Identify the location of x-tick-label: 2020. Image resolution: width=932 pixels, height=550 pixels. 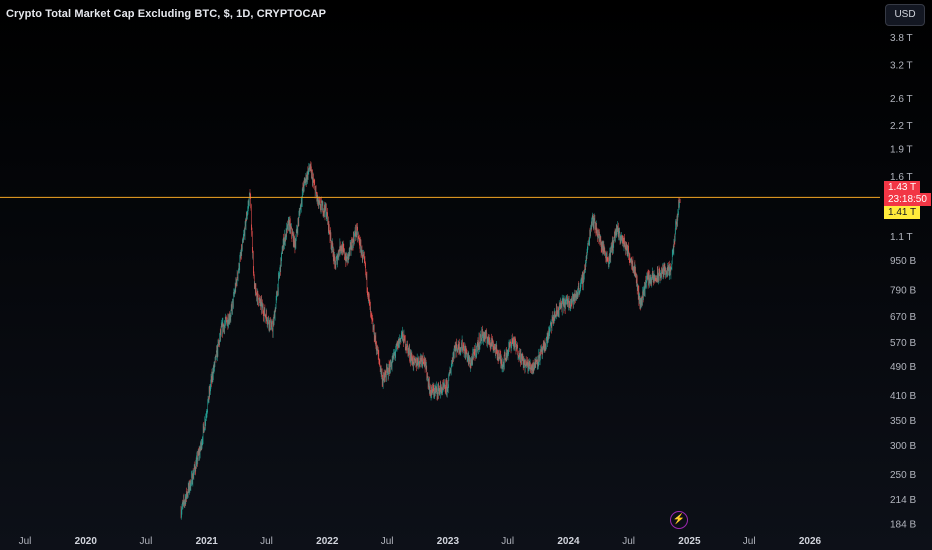
(86, 541).